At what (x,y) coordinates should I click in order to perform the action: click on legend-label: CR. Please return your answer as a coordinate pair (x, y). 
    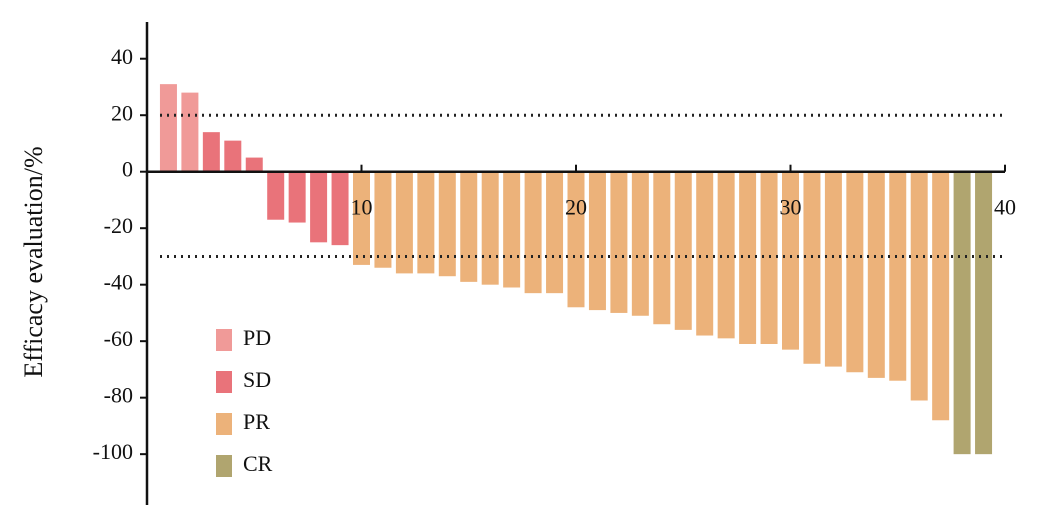
    Looking at the image, I should click on (258, 463).